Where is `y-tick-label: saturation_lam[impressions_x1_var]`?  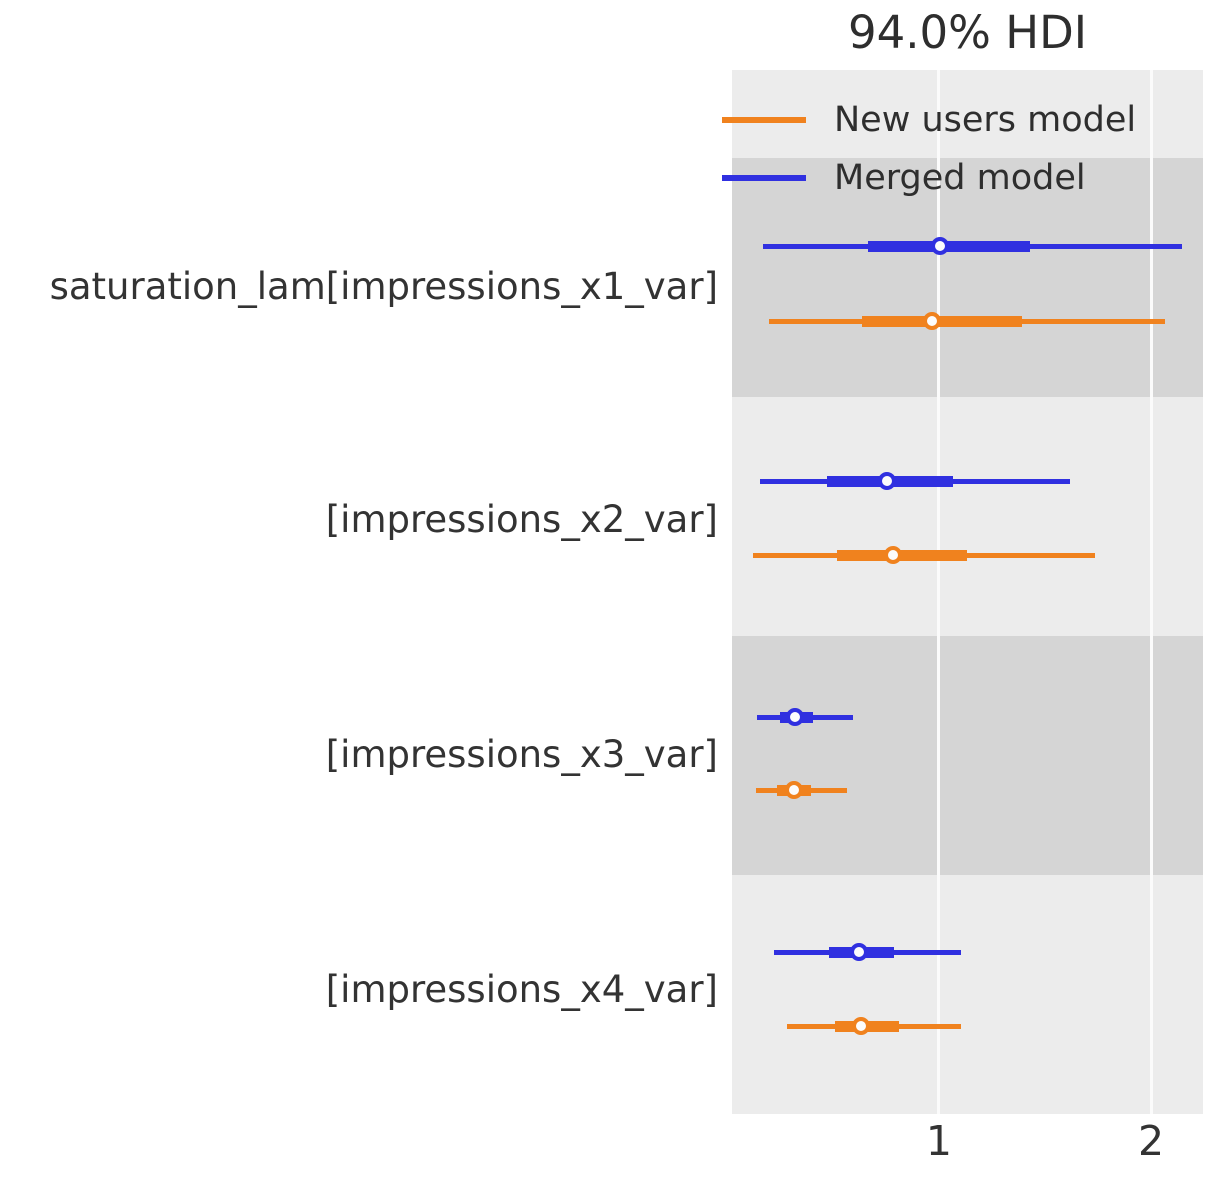 y-tick-label: saturation_lam[impressions_x1_var] is located at coordinates (383, 286).